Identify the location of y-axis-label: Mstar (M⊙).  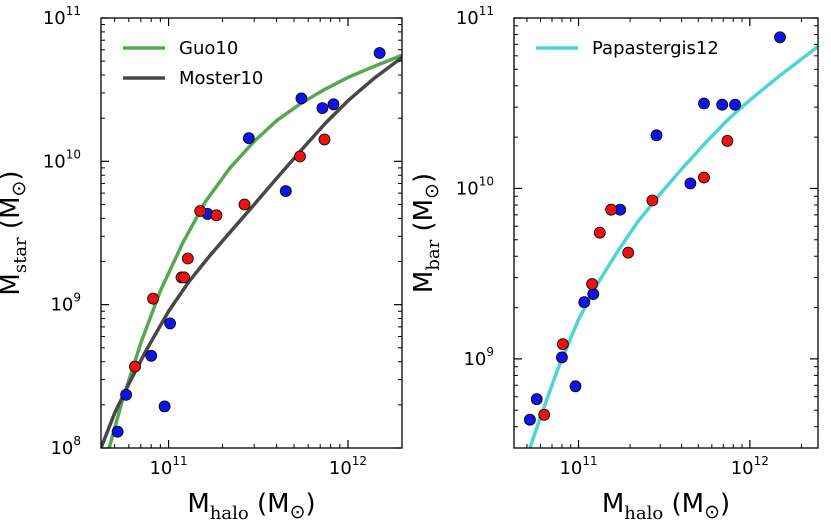
(15, 232).